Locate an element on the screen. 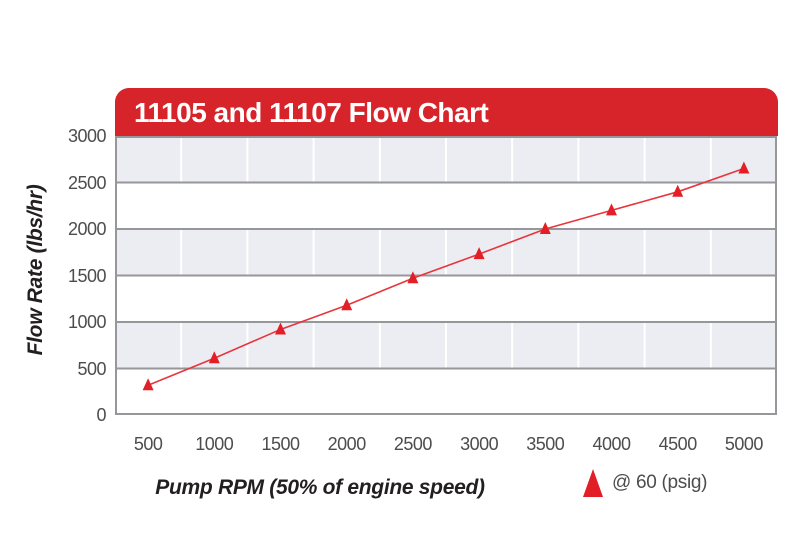 Image resolution: width=800 pixels, height=554 pixels. x-tick-label: 3000 is located at coordinates (479, 444).